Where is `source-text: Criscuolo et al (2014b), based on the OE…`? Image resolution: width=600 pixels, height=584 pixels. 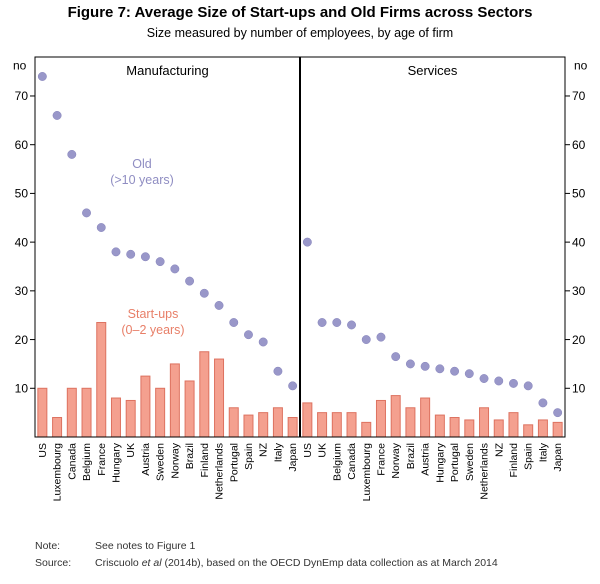
source-text: Criscuolo et al (2014b), based on the OE… is located at coordinates (296, 563).